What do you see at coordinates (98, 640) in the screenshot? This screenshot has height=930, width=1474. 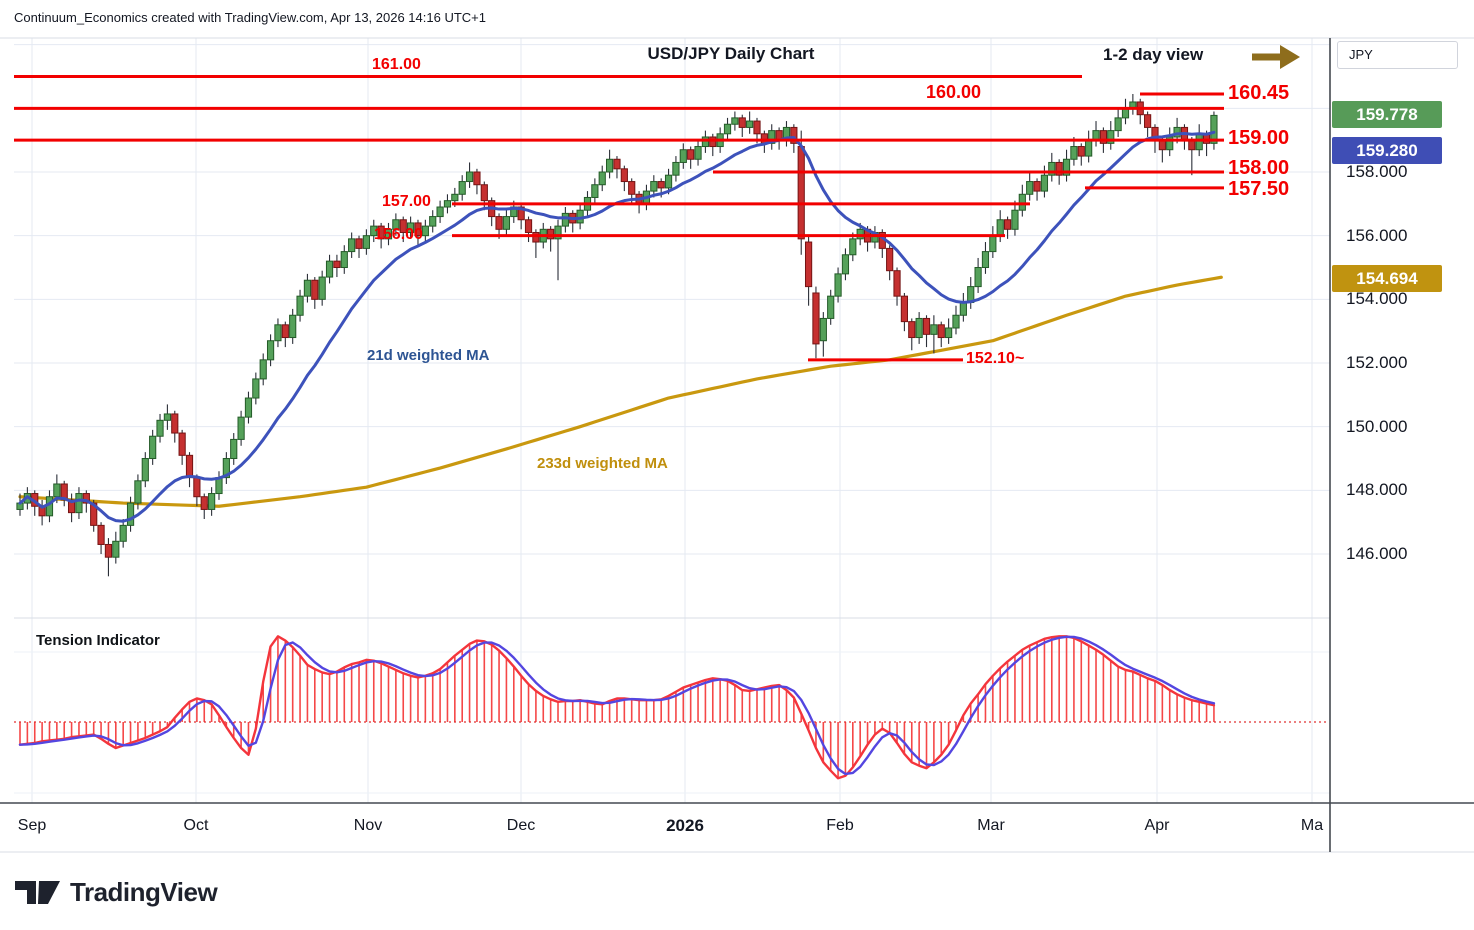 I see `tension-indicator-label: Tension Indicator` at bounding box center [98, 640].